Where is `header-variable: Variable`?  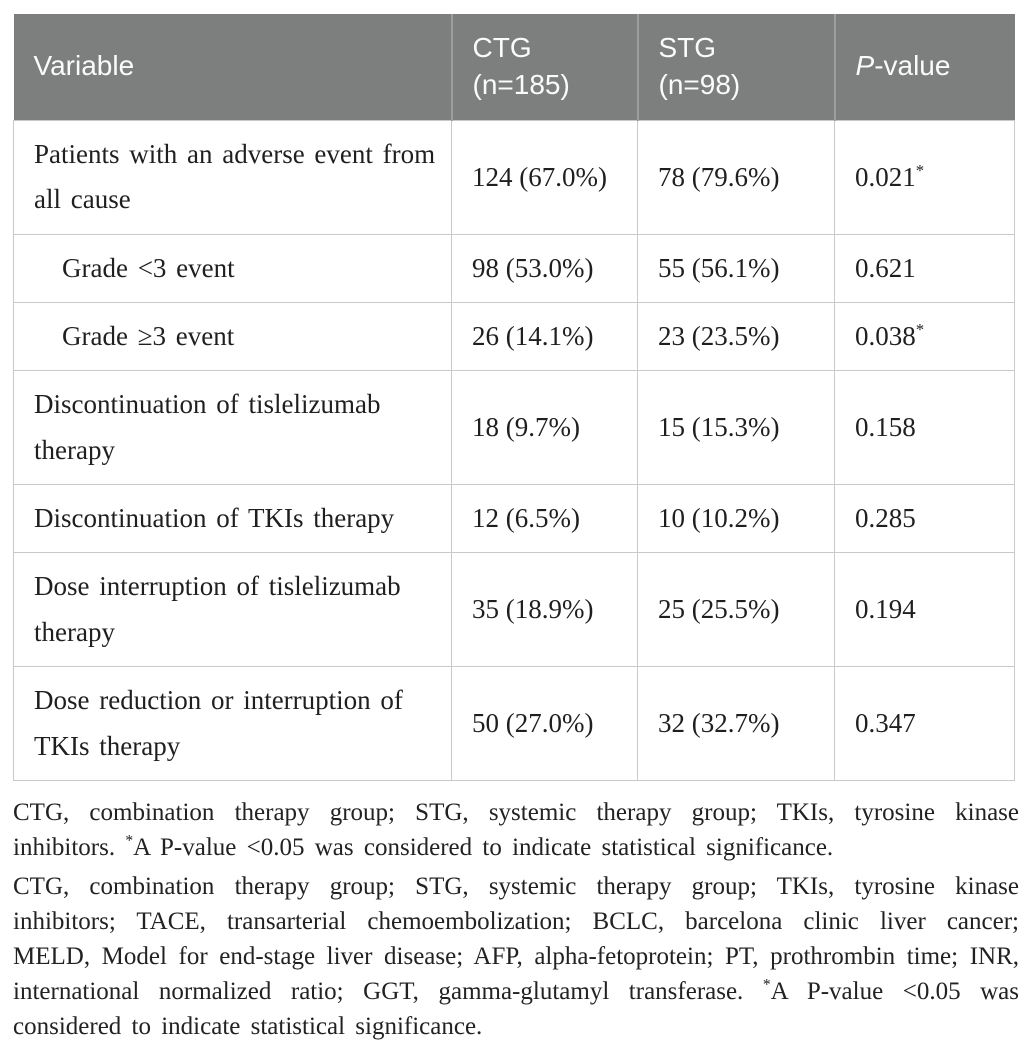
header-variable: Variable is located at coordinates (232, 67).